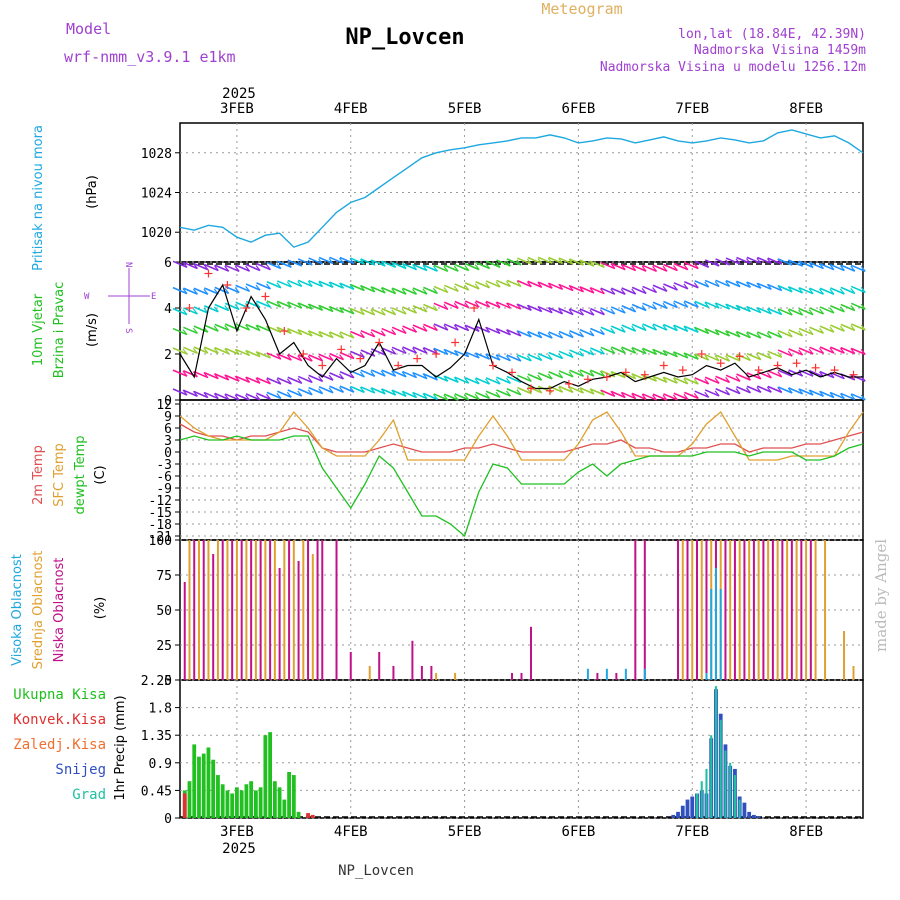 The width and height of the screenshot is (900, 900). What do you see at coordinates (156, 194) in the screenshot?
I see `y-tick-label: 1024` at bounding box center [156, 194].